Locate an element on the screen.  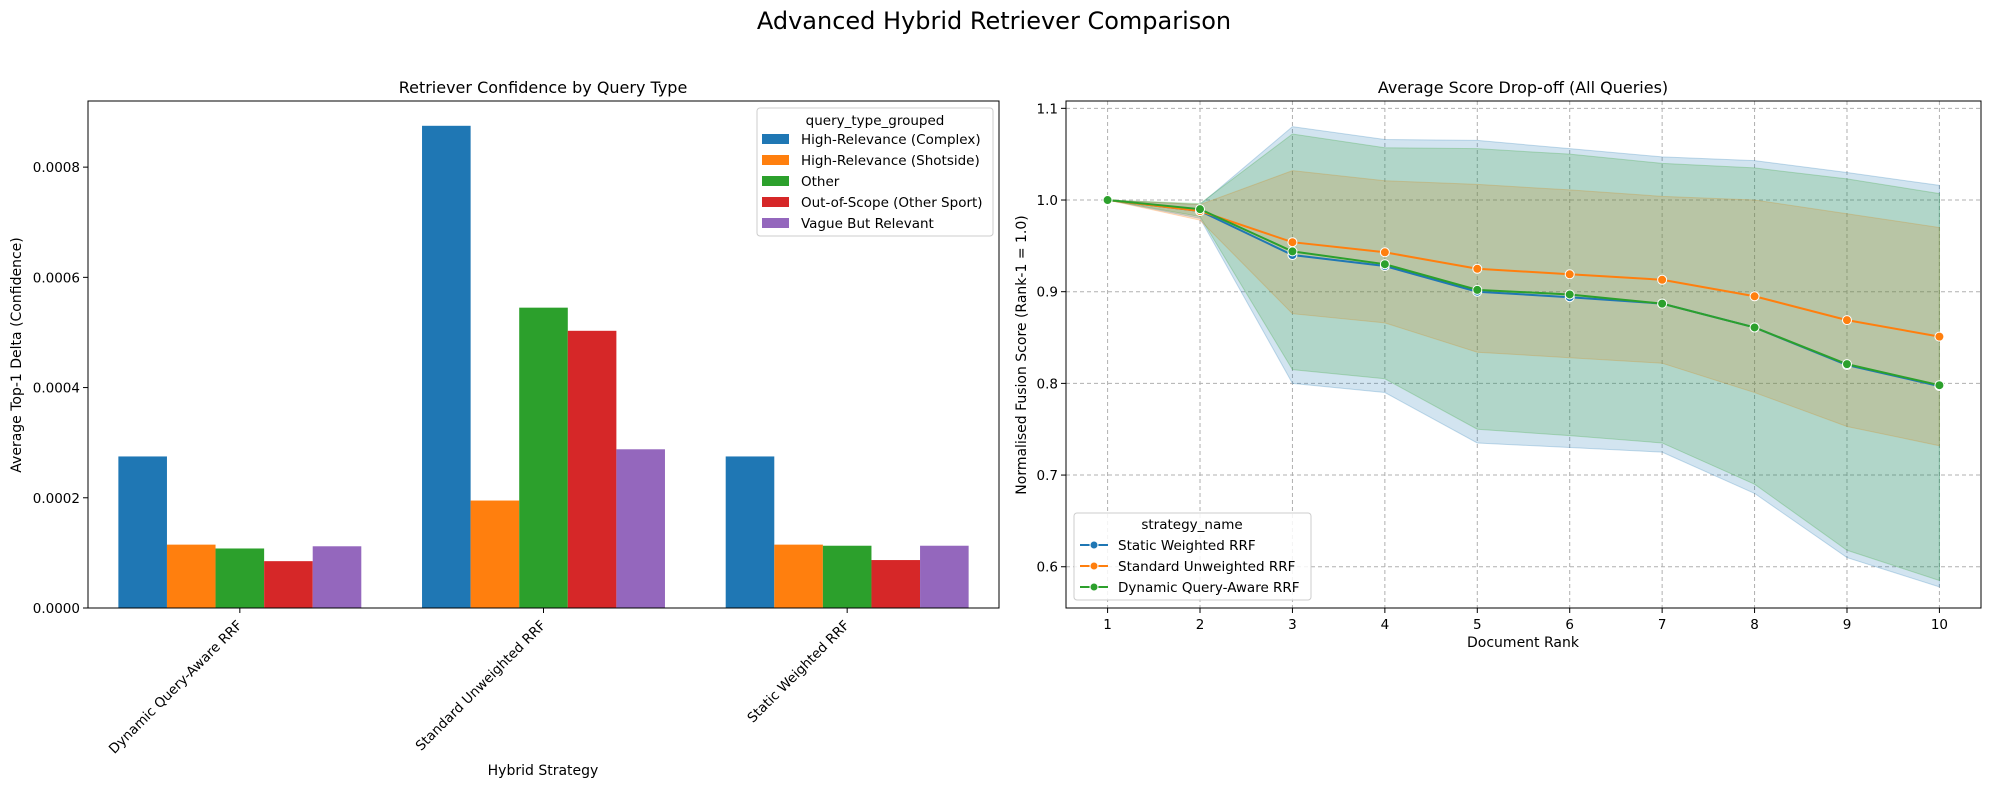
bar-chart-x-label: Hybrid Strategy is located at coordinates (543, 771).